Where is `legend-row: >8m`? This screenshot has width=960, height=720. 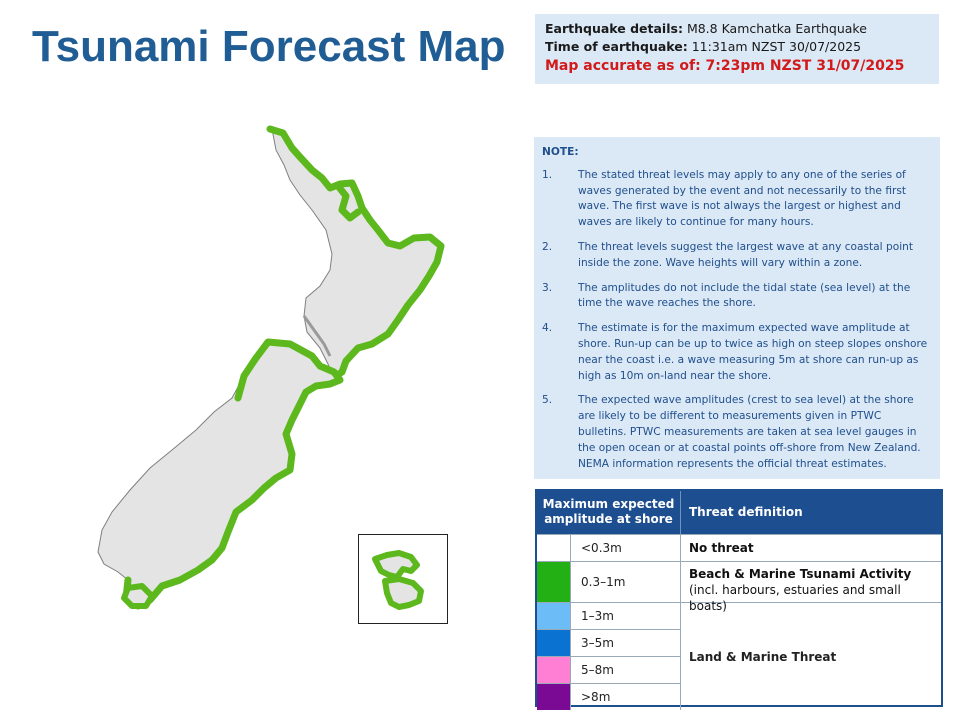 legend-row: >8m is located at coordinates (608, 696).